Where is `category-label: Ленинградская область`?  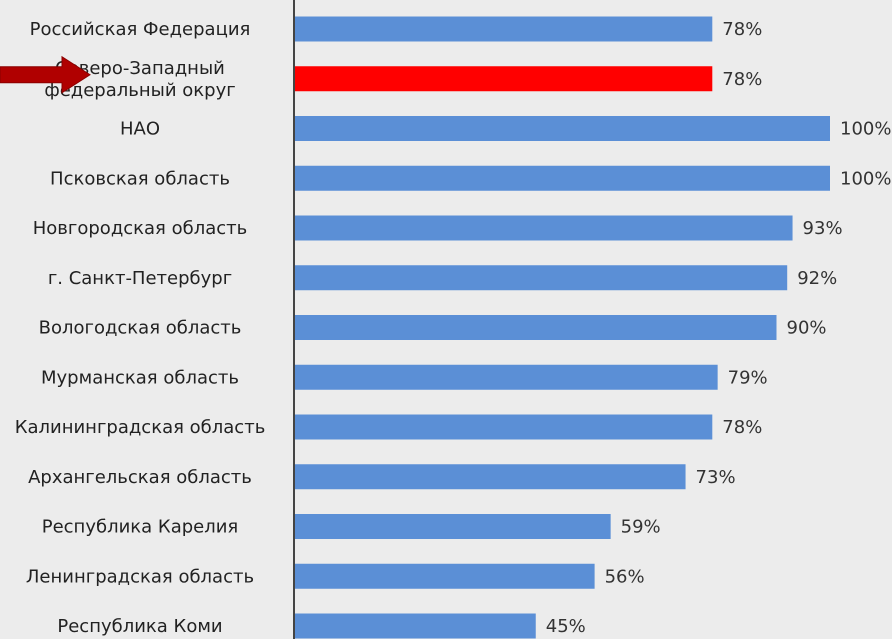
category-label: Ленинградская область is located at coordinates (140, 576).